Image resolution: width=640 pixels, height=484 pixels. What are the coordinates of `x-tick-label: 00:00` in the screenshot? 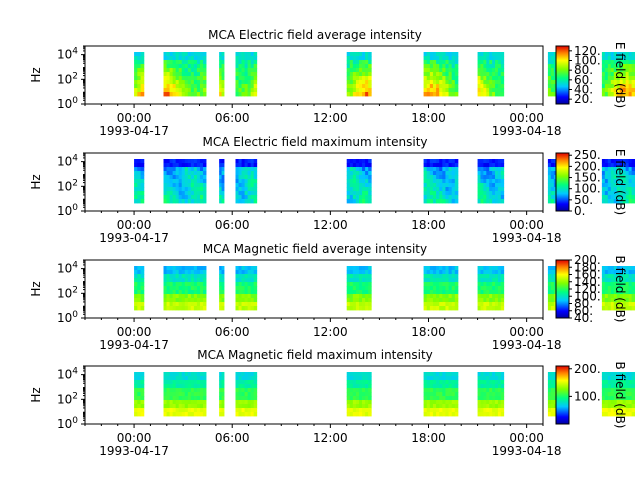 It's located at (526, 332).